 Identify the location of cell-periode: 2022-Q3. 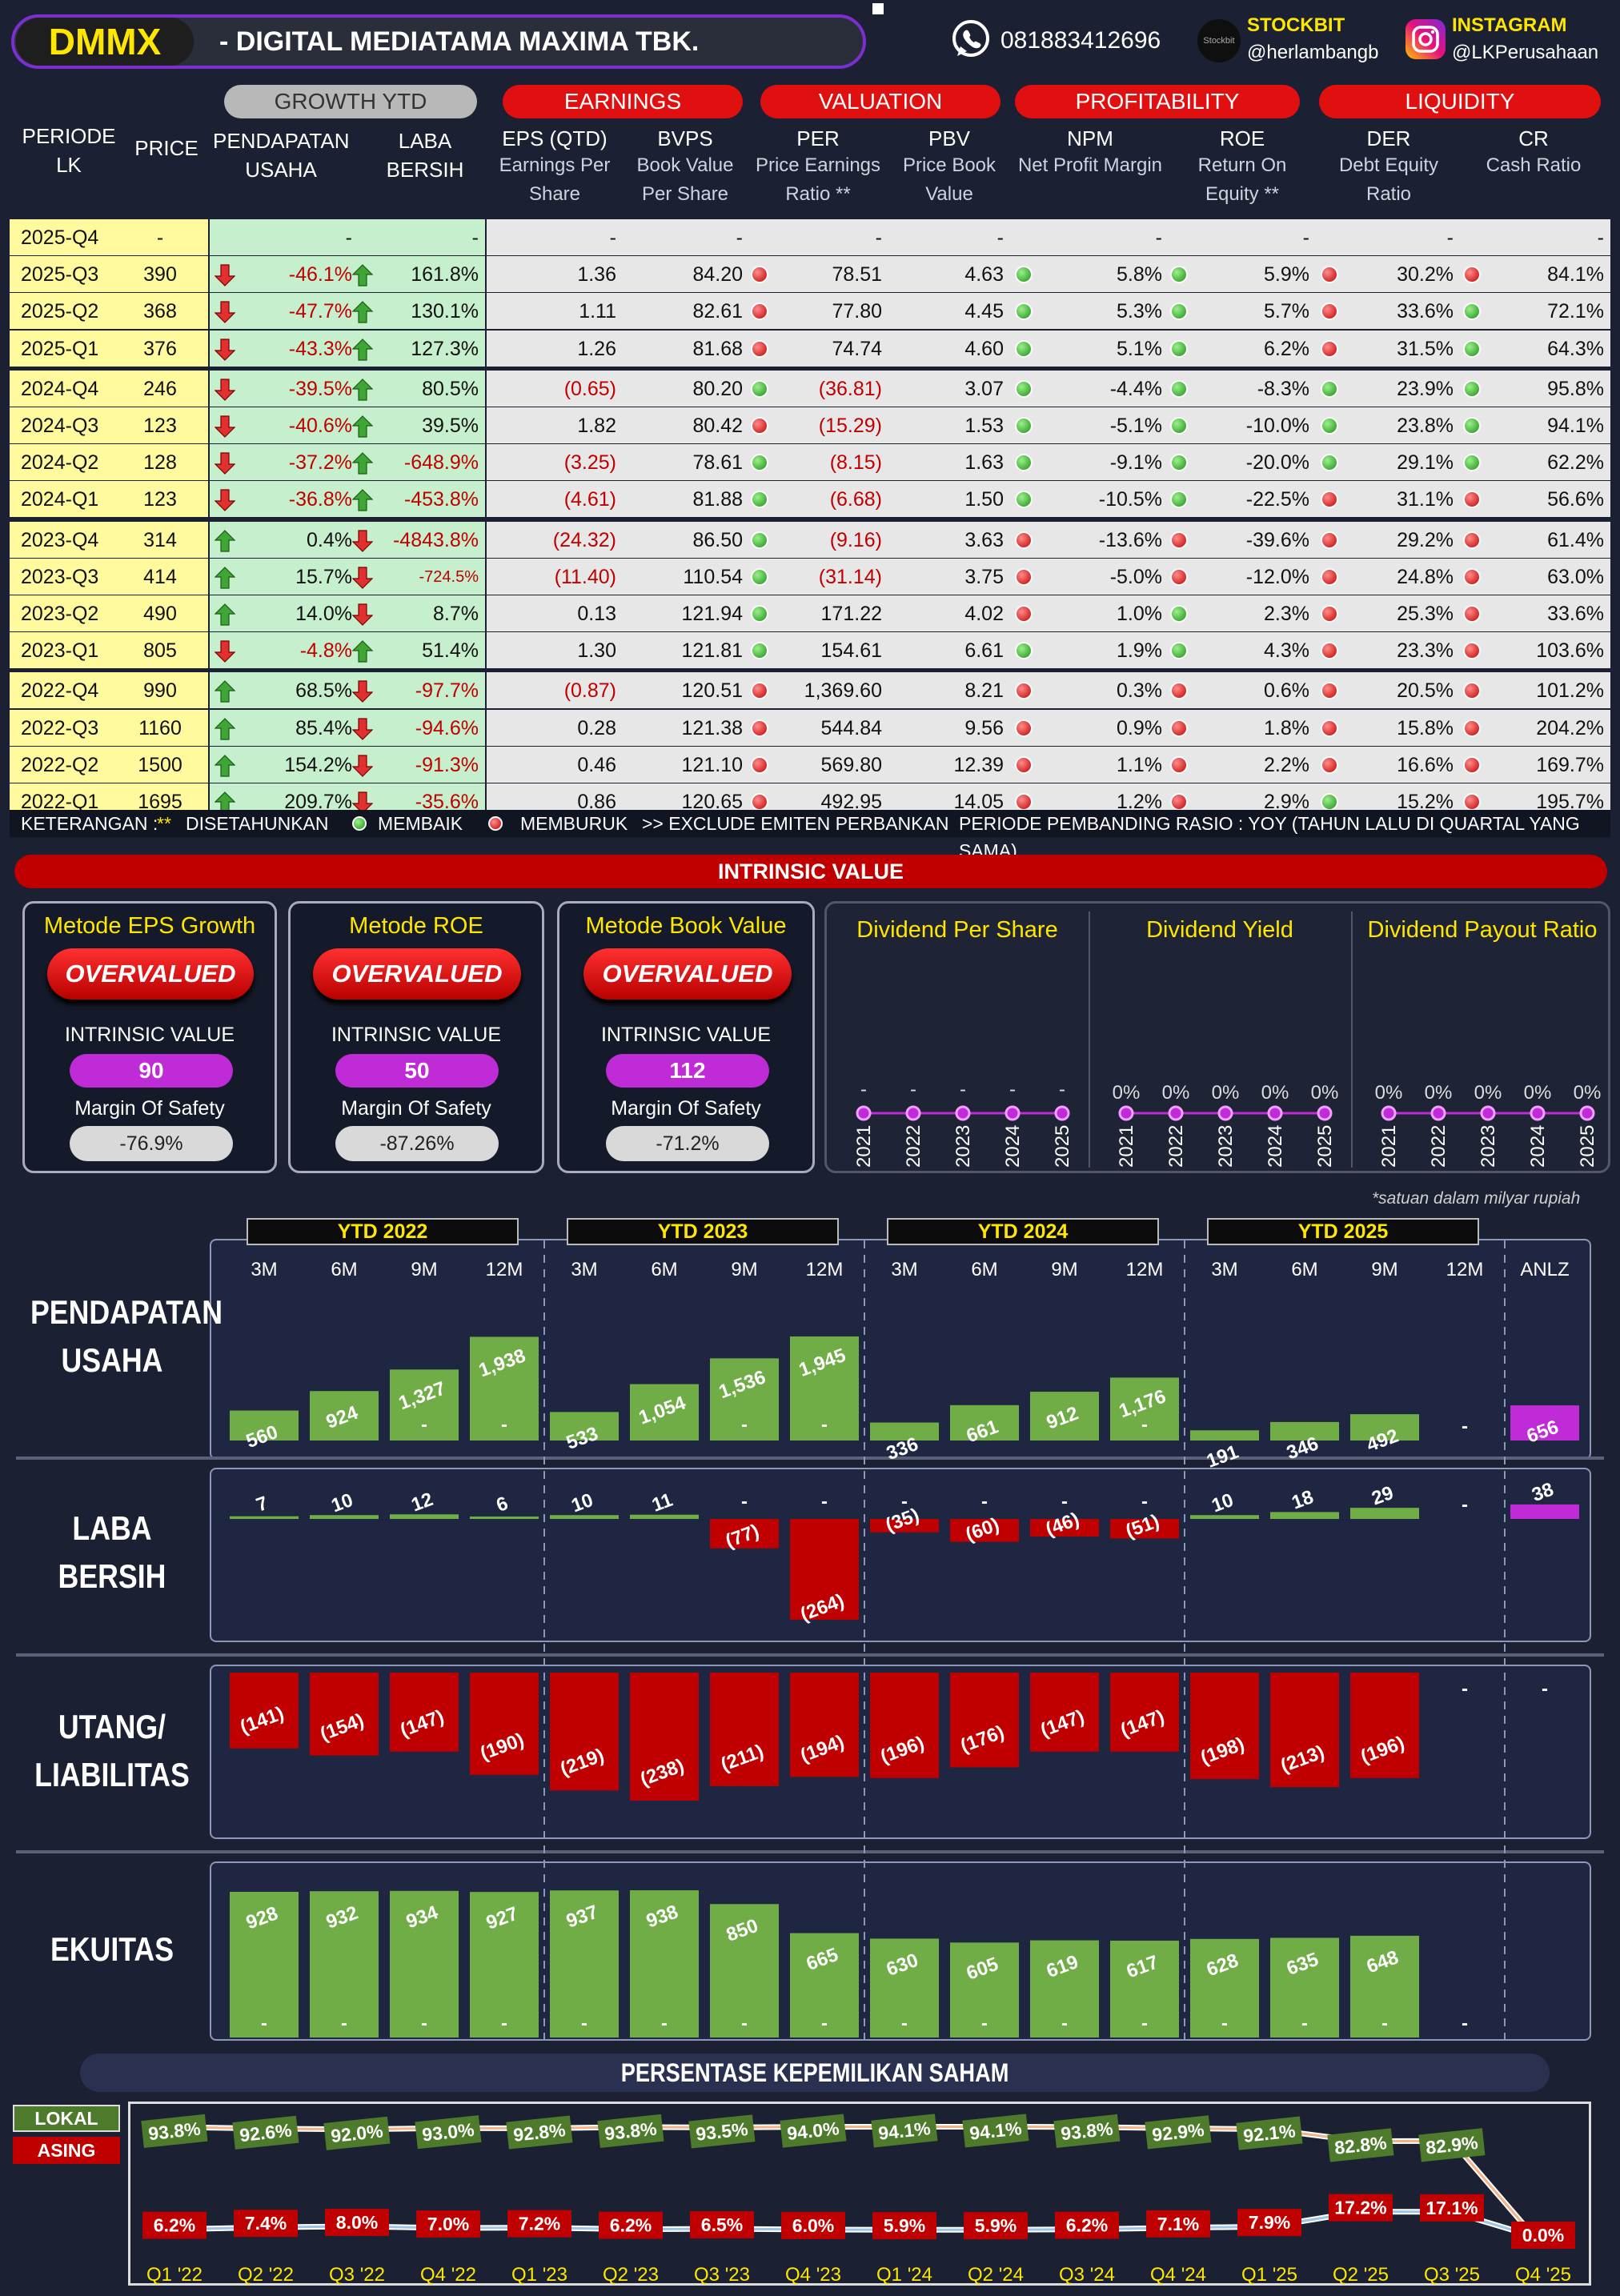
(60, 727).